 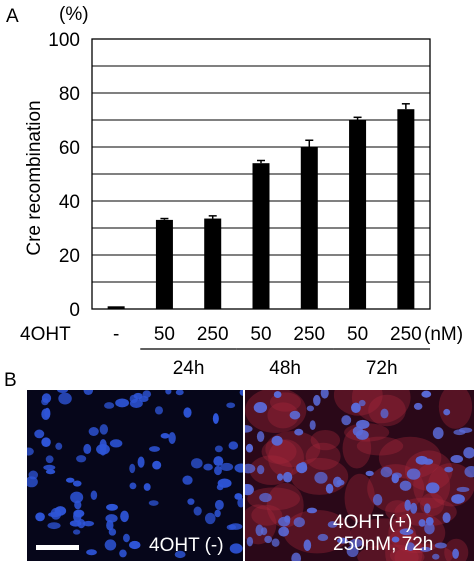 I want to click on y-tick-label: 80, so click(x=69, y=94).